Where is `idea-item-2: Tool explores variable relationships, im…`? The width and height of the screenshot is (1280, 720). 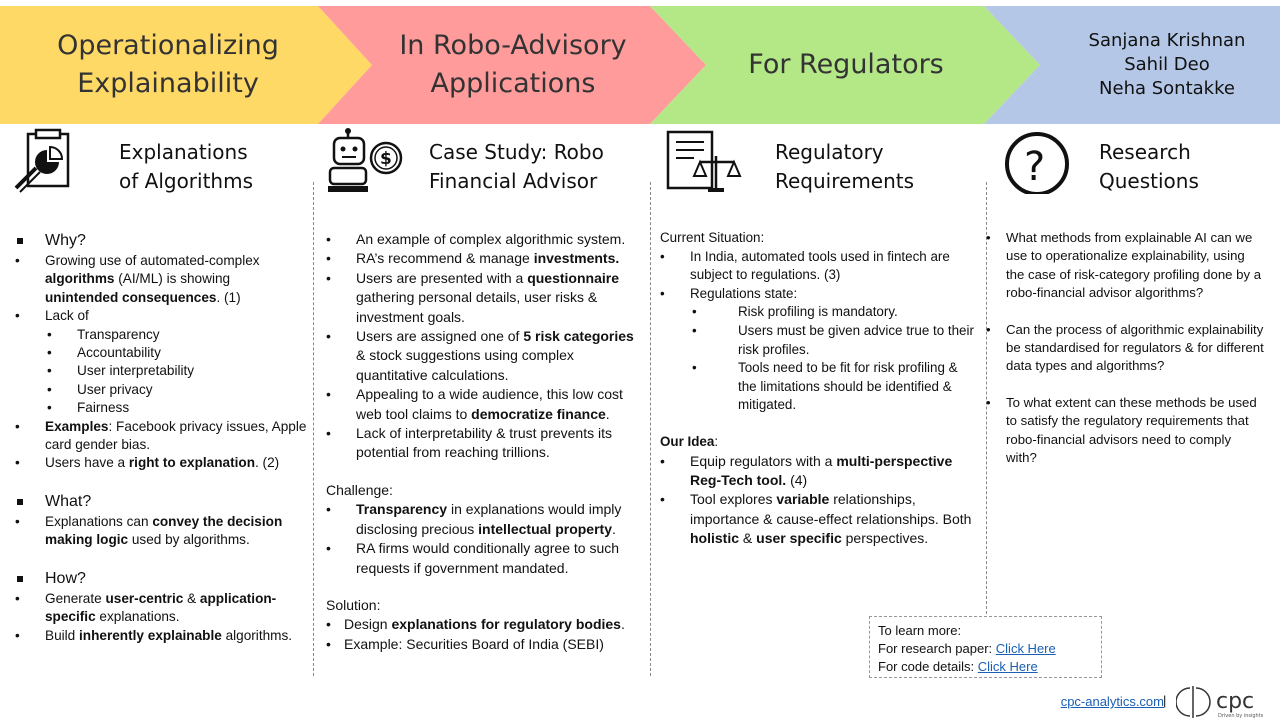 idea-item-2: Tool explores variable relationships, im… is located at coordinates (817, 519).